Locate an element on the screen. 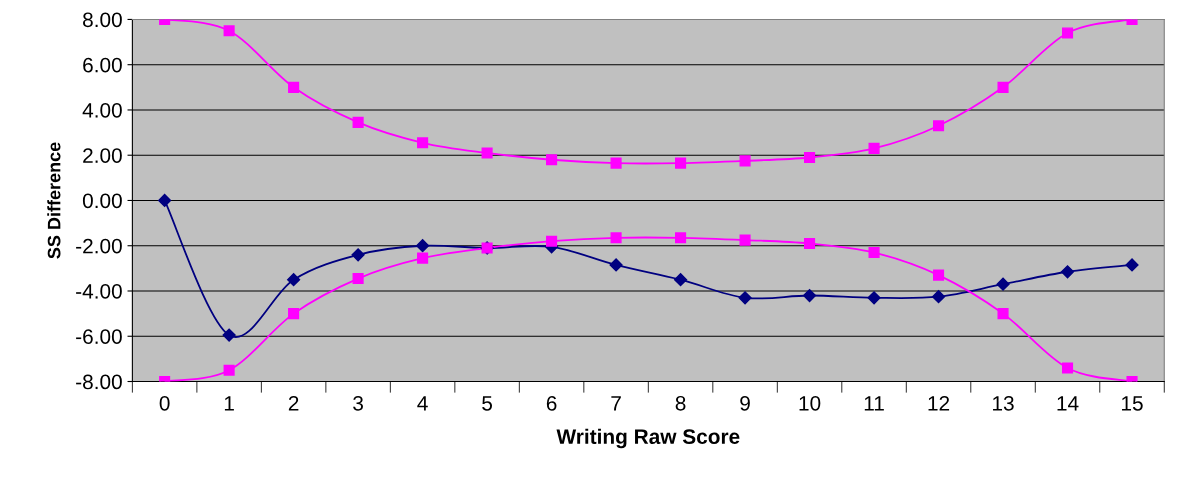 This screenshot has width=1182, height=486. y-tick-label: -6.00 is located at coordinates (99, 337).